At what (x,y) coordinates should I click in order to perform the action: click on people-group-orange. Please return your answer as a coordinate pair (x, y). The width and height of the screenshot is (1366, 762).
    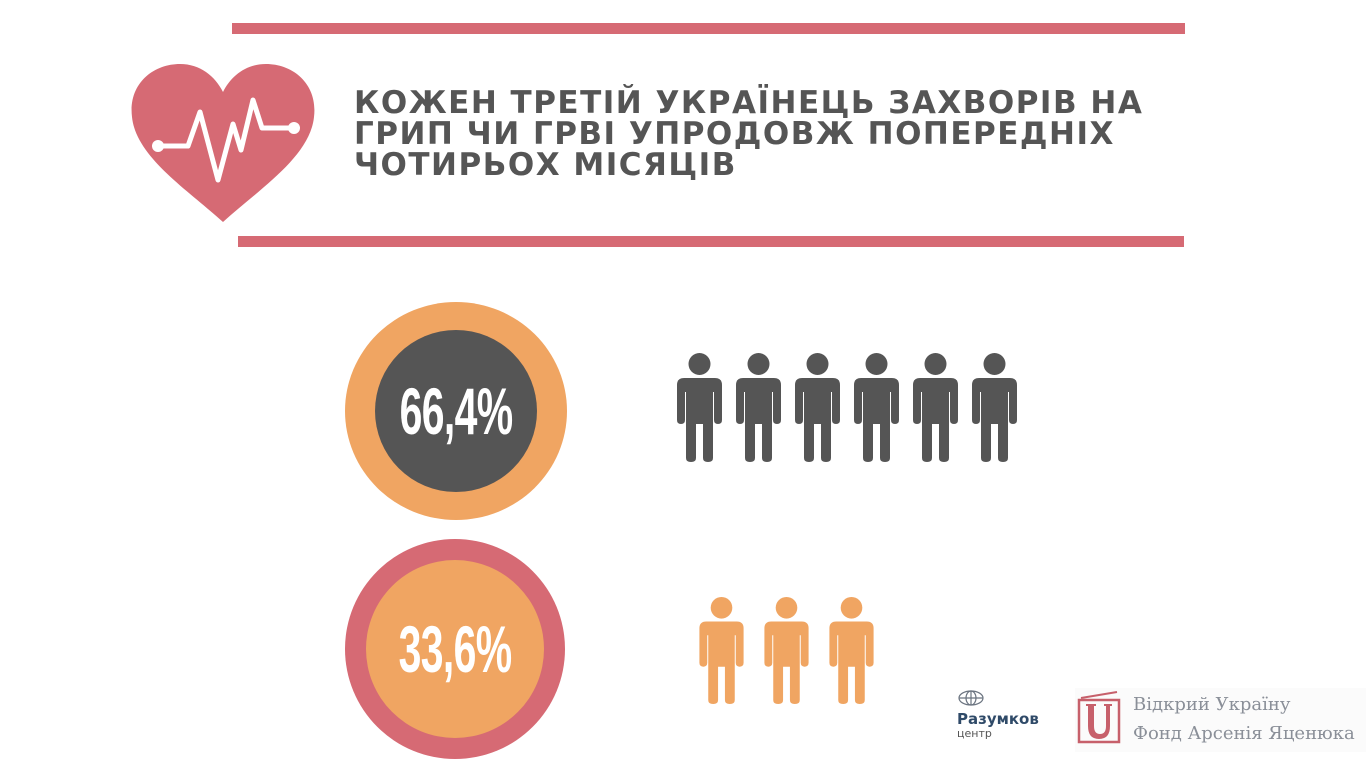
    Looking at the image, I should click on (786, 650).